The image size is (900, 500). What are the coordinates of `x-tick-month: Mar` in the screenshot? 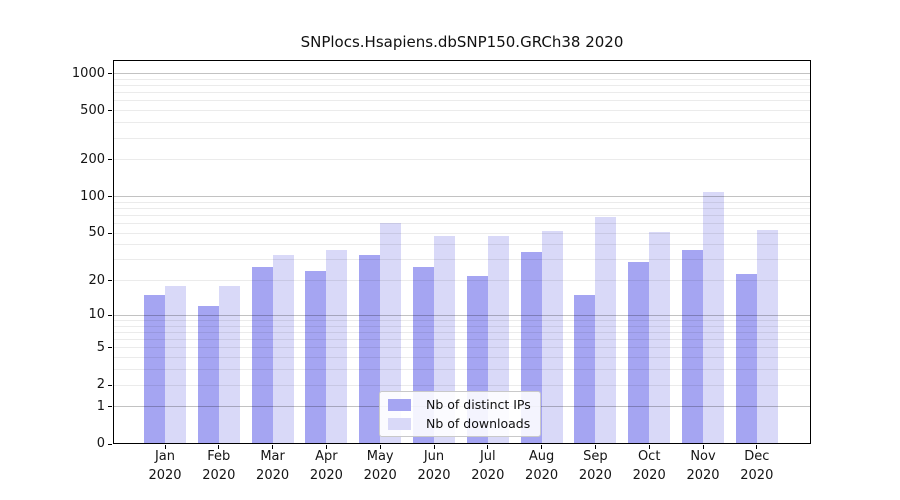 It's located at (272, 456).